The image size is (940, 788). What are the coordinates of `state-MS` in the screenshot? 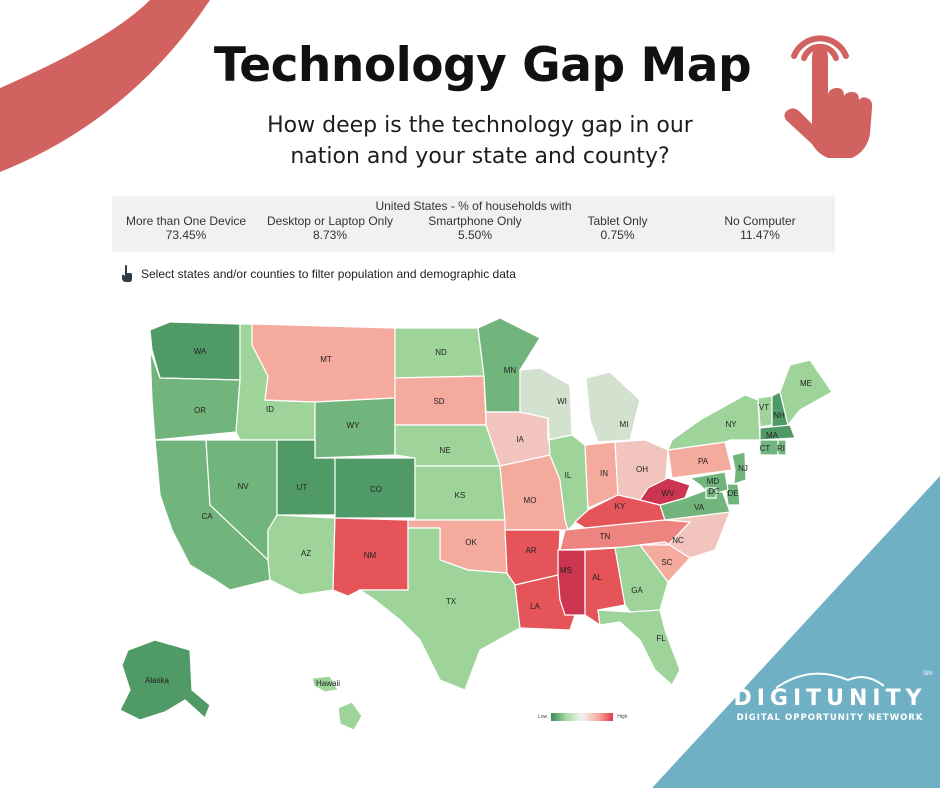 It's located at (571, 582).